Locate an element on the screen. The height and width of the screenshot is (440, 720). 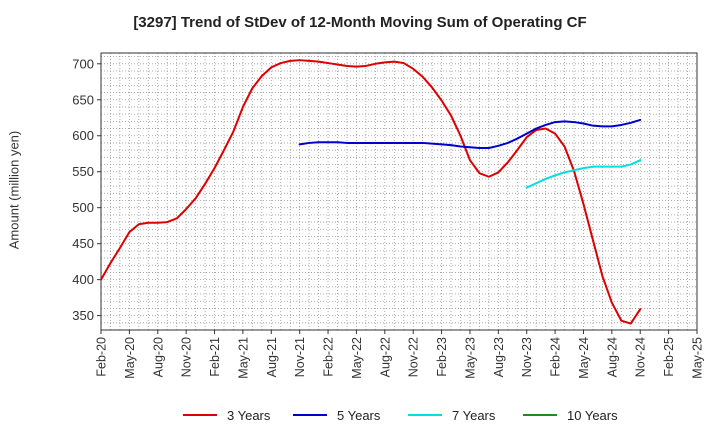
x-tick-label: May-23 is located at coordinates (470, 358).